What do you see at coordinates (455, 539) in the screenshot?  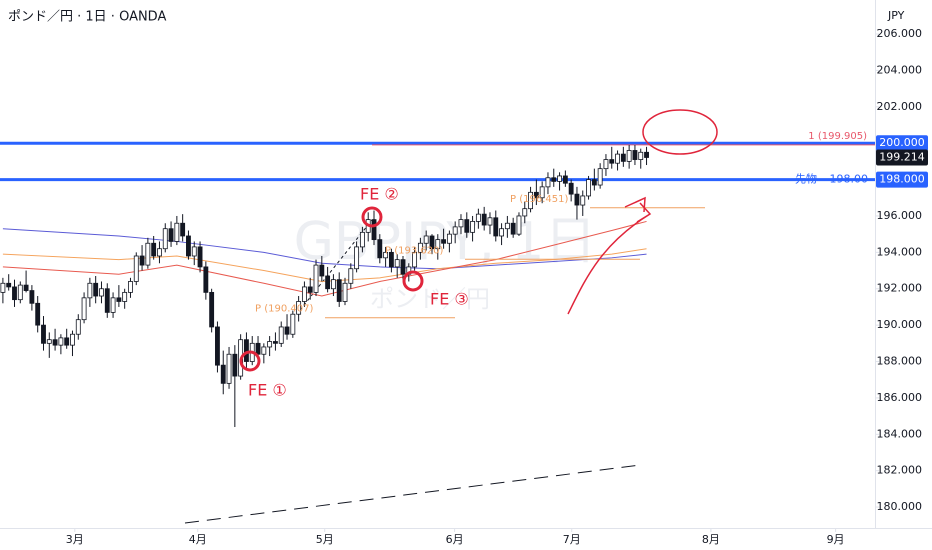 I see `x-tick-label: 6月` at bounding box center [455, 539].